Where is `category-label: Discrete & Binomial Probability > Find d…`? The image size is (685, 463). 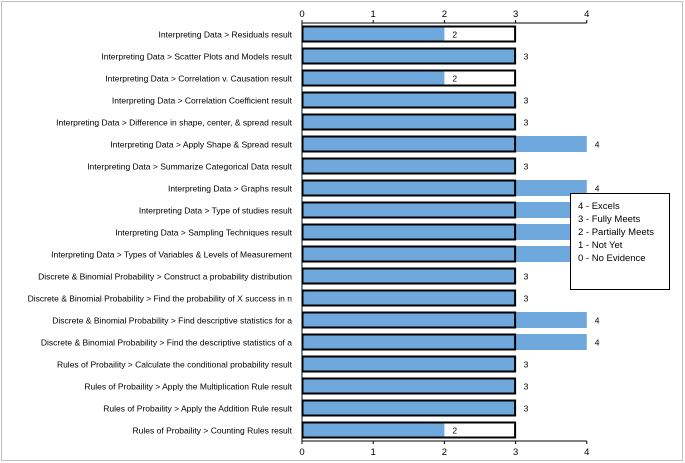
category-label: Discrete & Binomial Probability > Find d… is located at coordinates (172, 321).